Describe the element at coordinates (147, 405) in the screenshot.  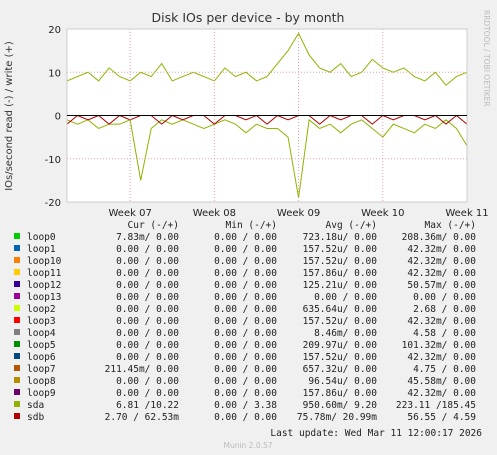
I see `legend-stat: 6.81 /10.22` at that location.